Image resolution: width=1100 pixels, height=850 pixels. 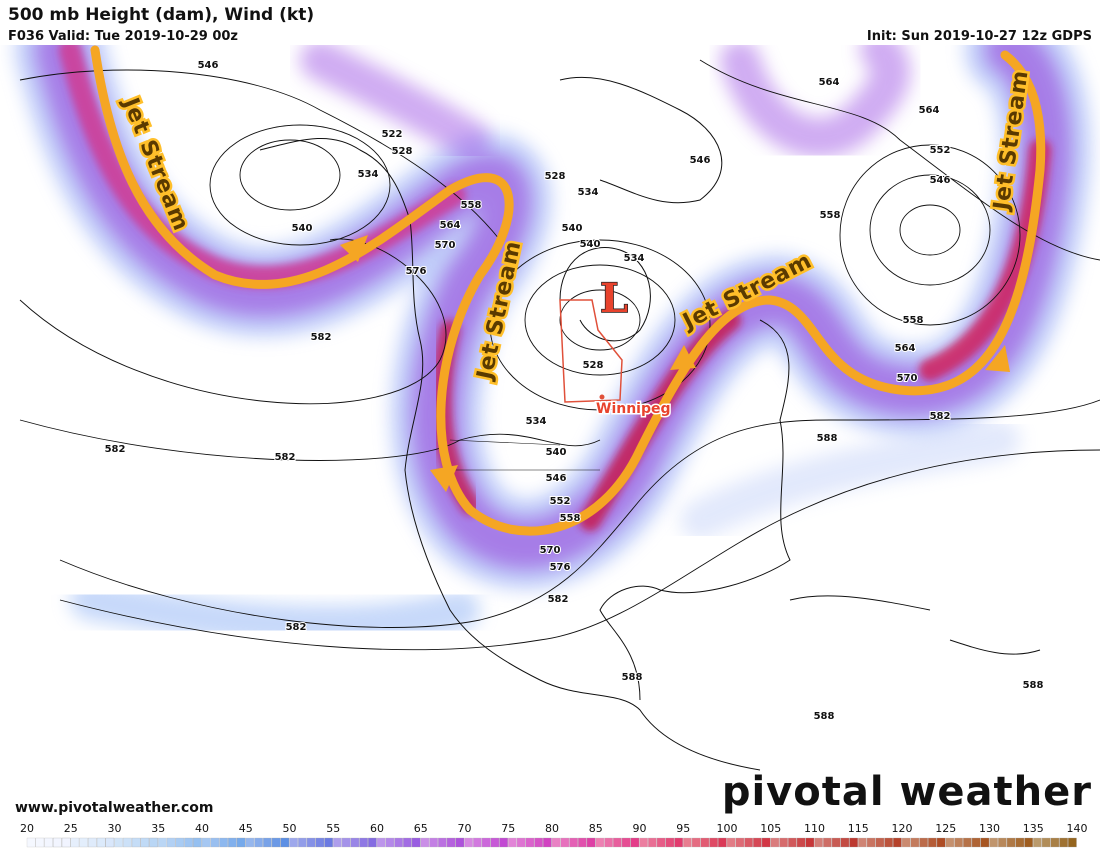 What do you see at coordinates (27, 828) in the screenshot?
I see `colorbar-tick-label: 20` at bounding box center [27, 828].